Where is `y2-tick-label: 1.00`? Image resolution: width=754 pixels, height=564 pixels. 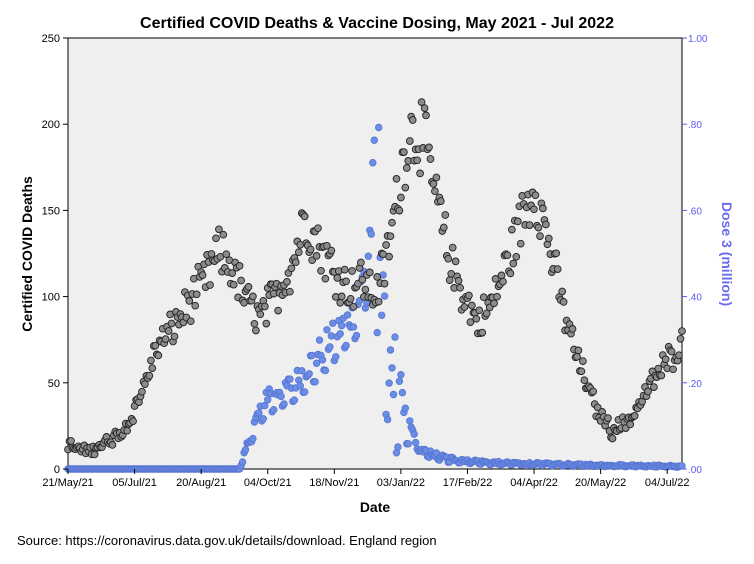
y2-tick-label: 1.00 is located at coordinates (698, 39).